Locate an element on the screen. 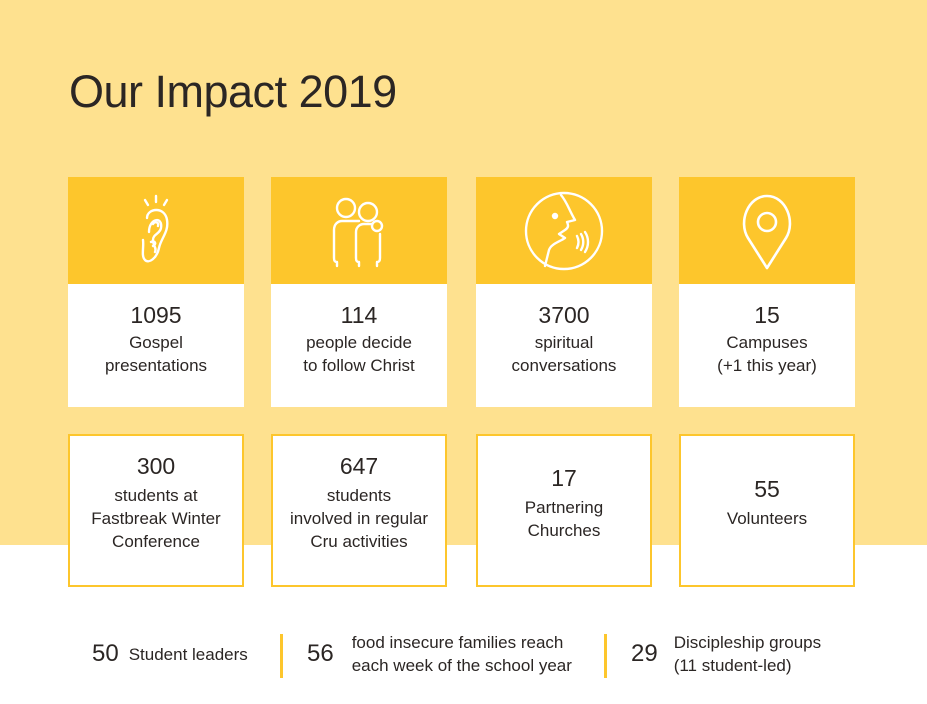 The width and height of the screenshot is (927, 704). location-pin-icon is located at coordinates (767, 231).